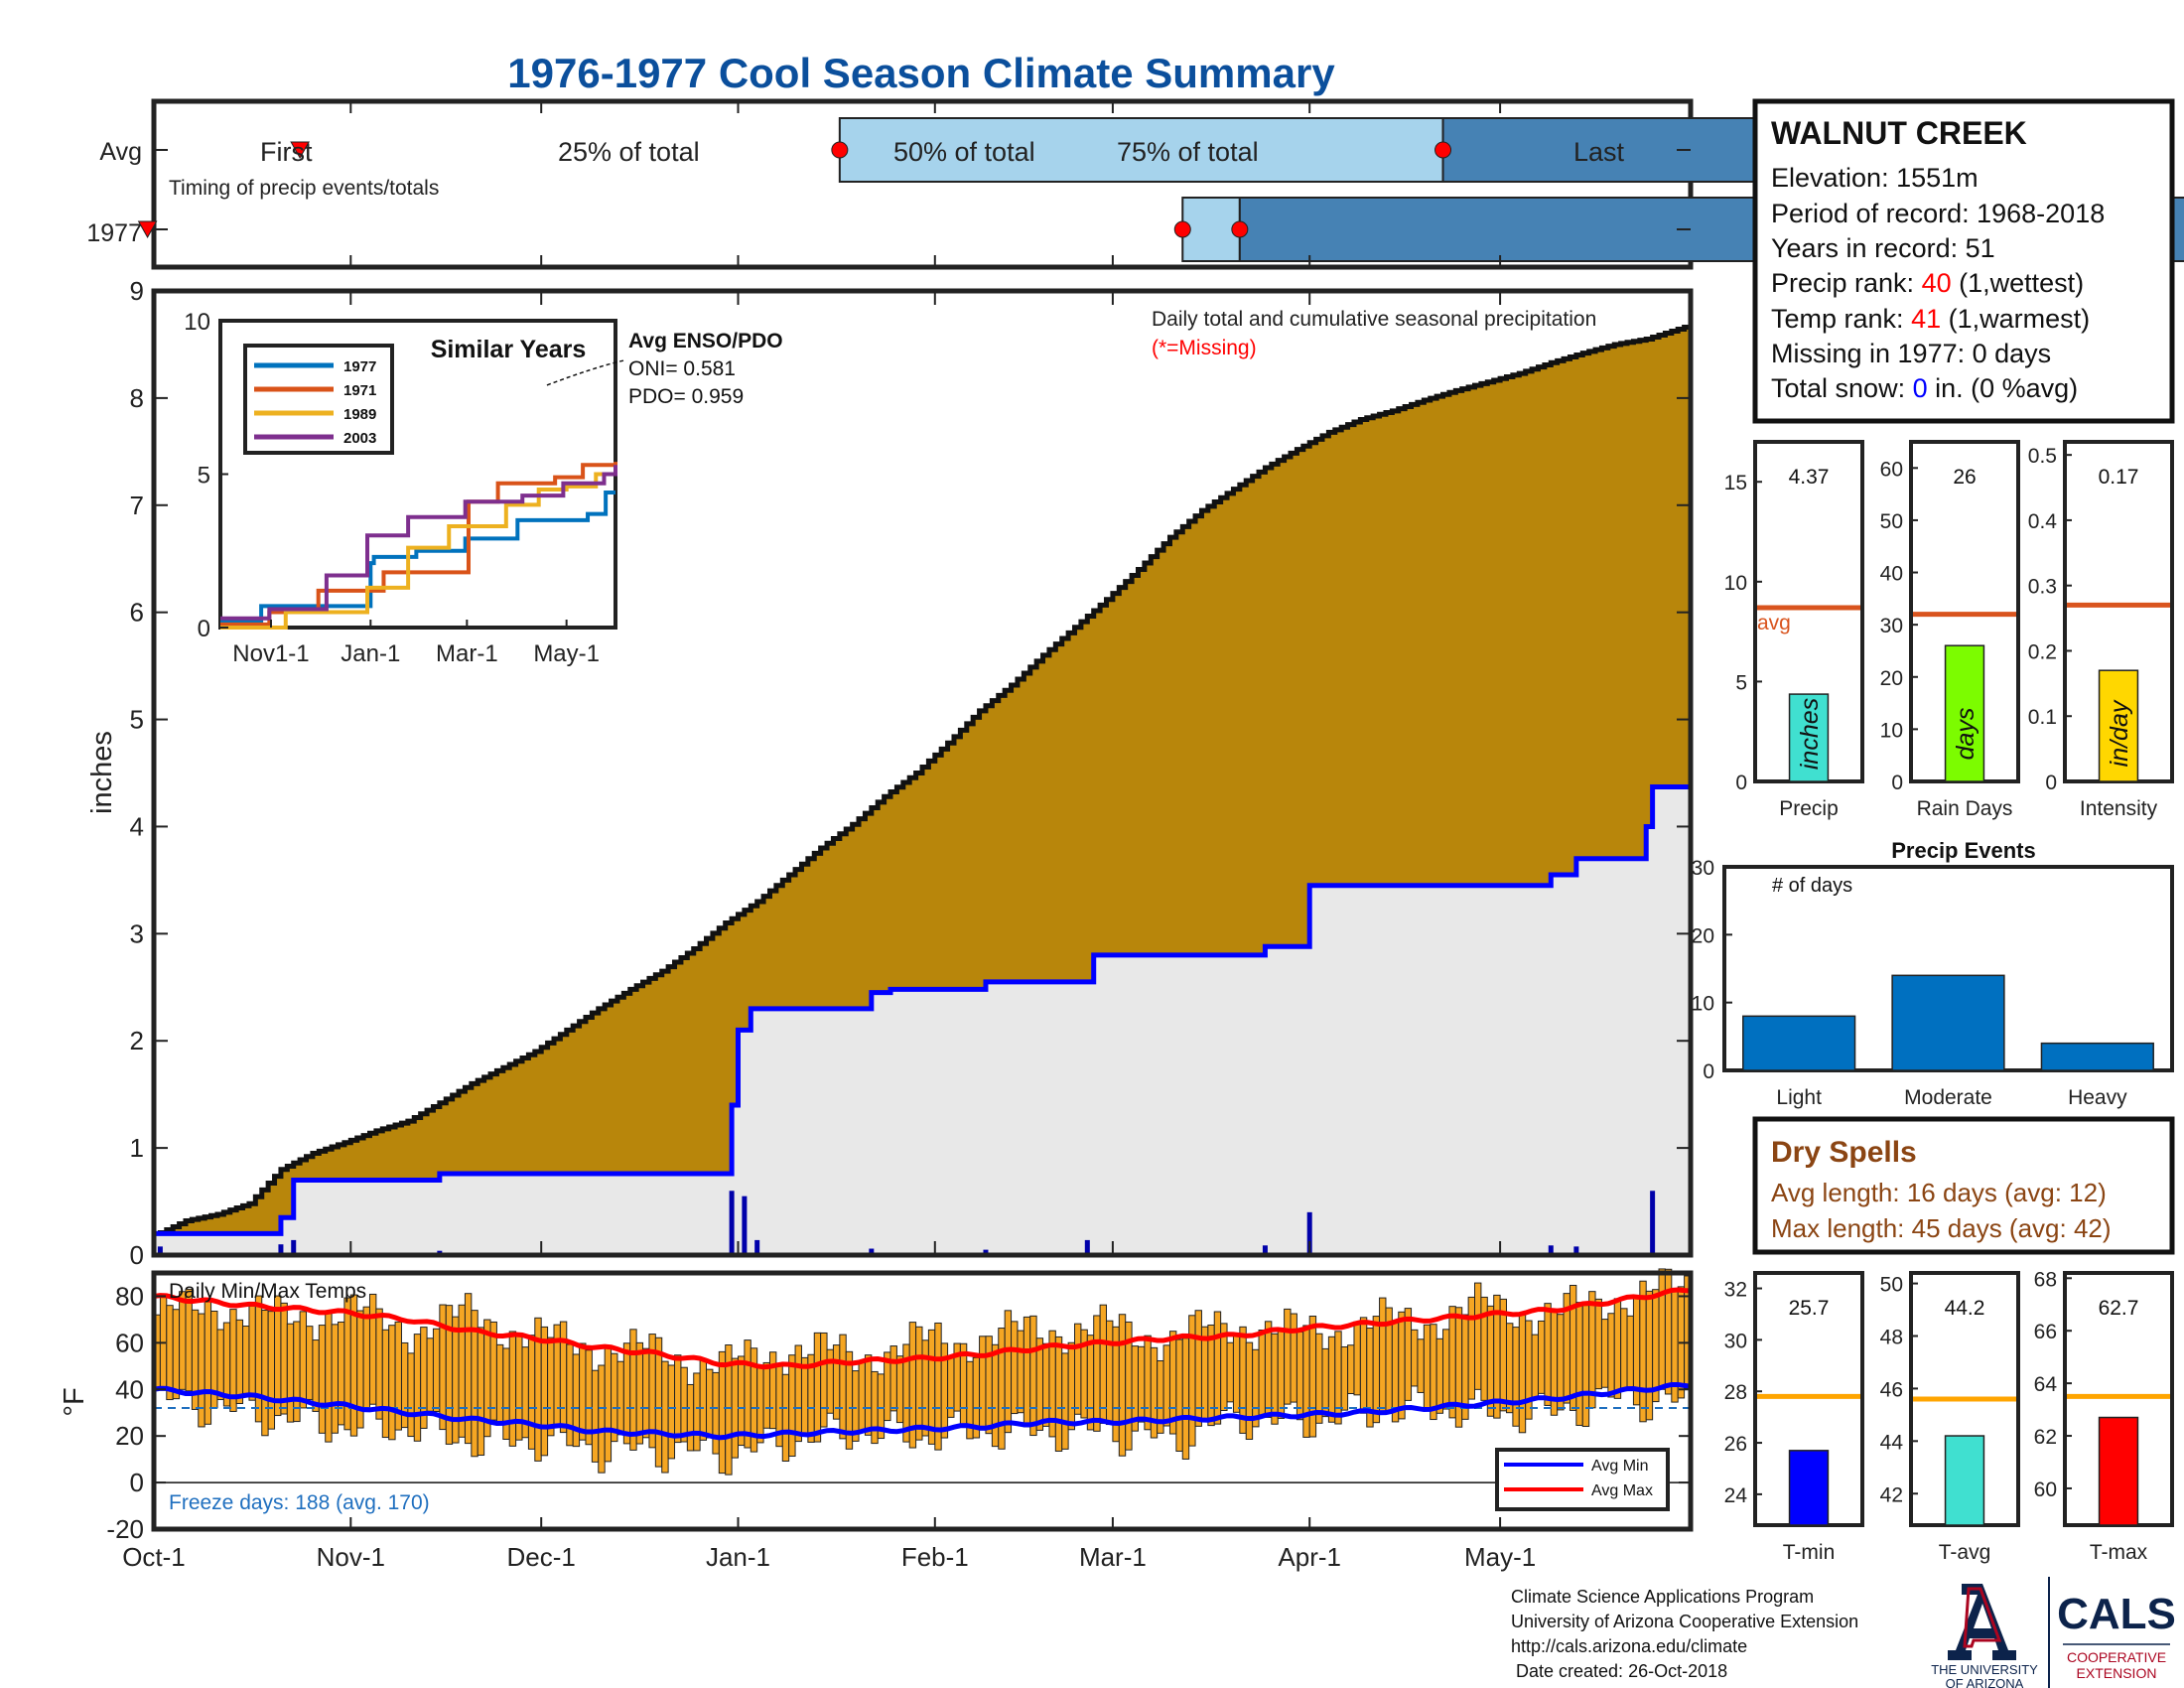 This screenshot has width=2184, height=1688. I want to click on inset-series-1989-line, so click(418, 550).